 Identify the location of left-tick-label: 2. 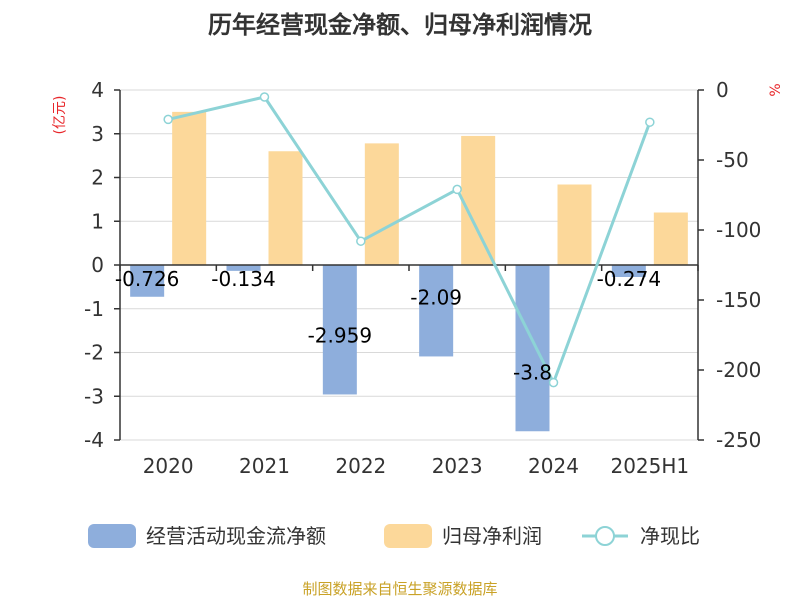
(97, 178).